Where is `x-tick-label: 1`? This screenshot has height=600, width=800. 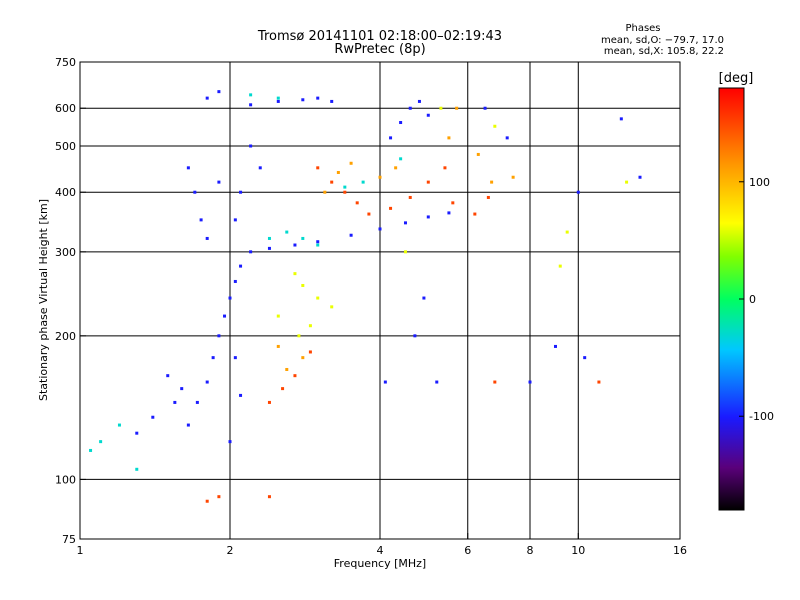 x-tick-label: 1 is located at coordinates (80, 550).